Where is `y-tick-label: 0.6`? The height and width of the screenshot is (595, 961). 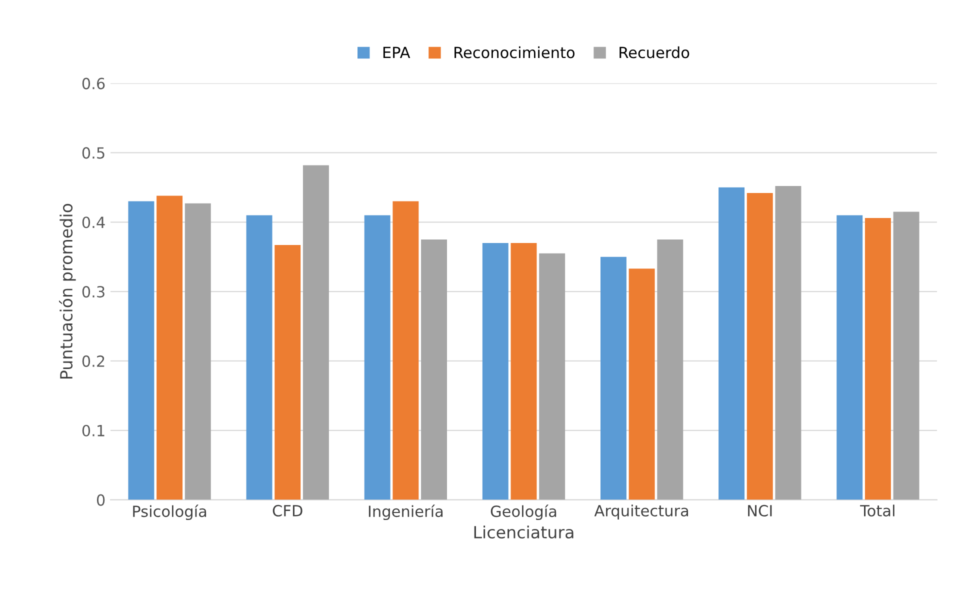 y-tick-label: 0.6 is located at coordinates (93, 84).